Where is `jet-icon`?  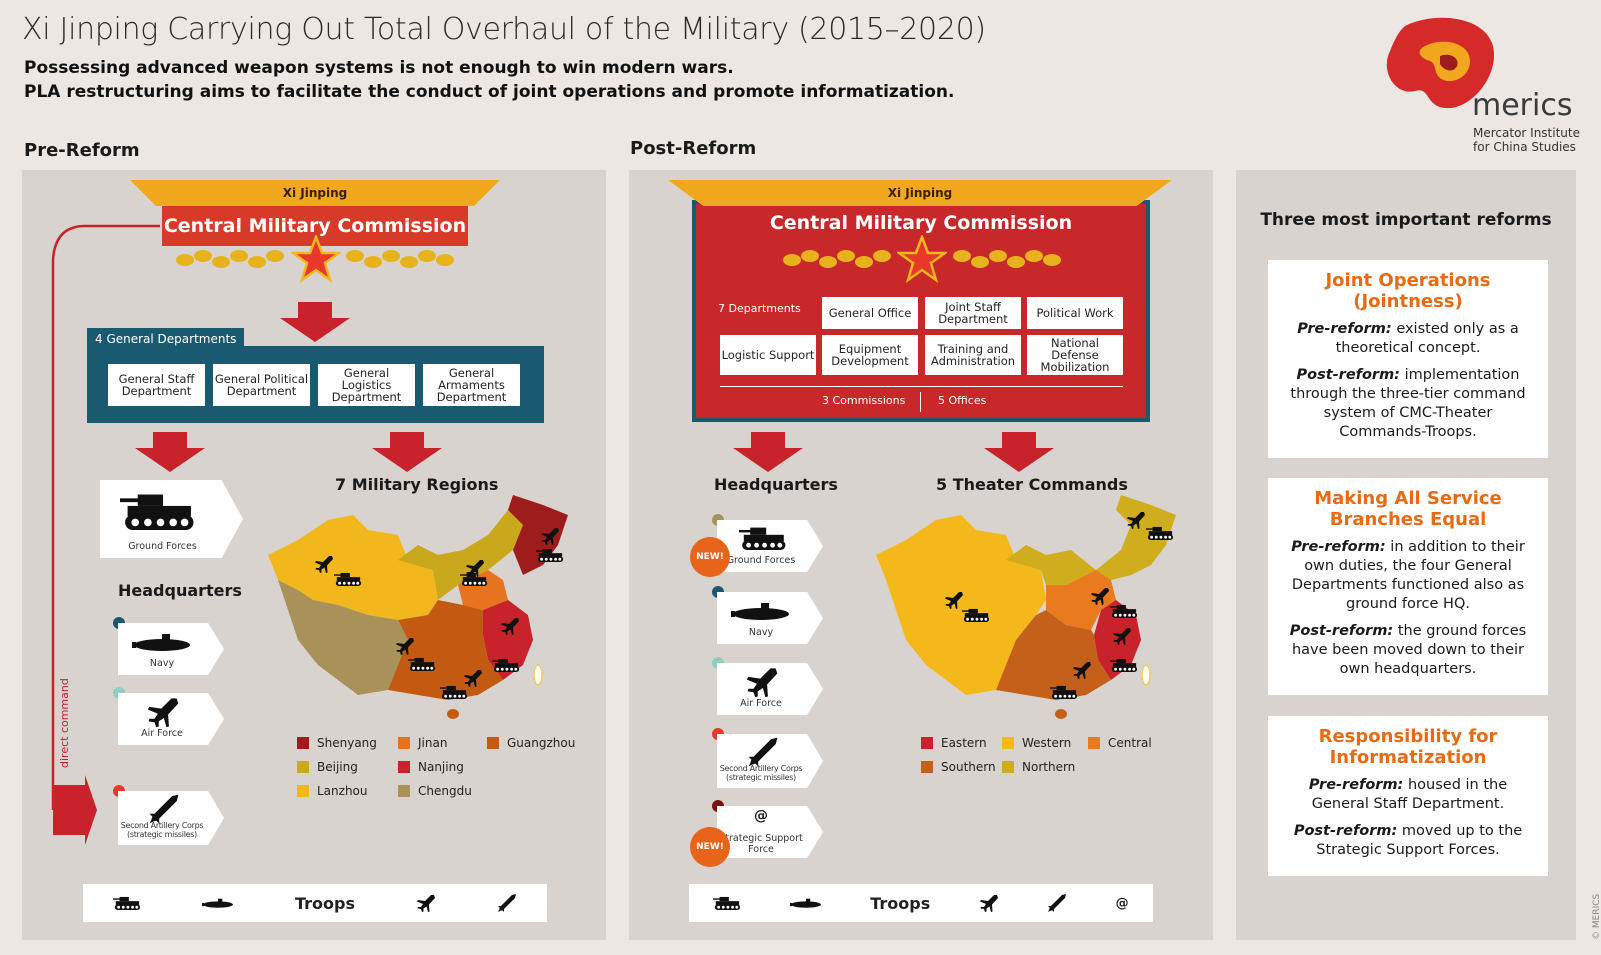 jet-icon is located at coordinates (762, 682).